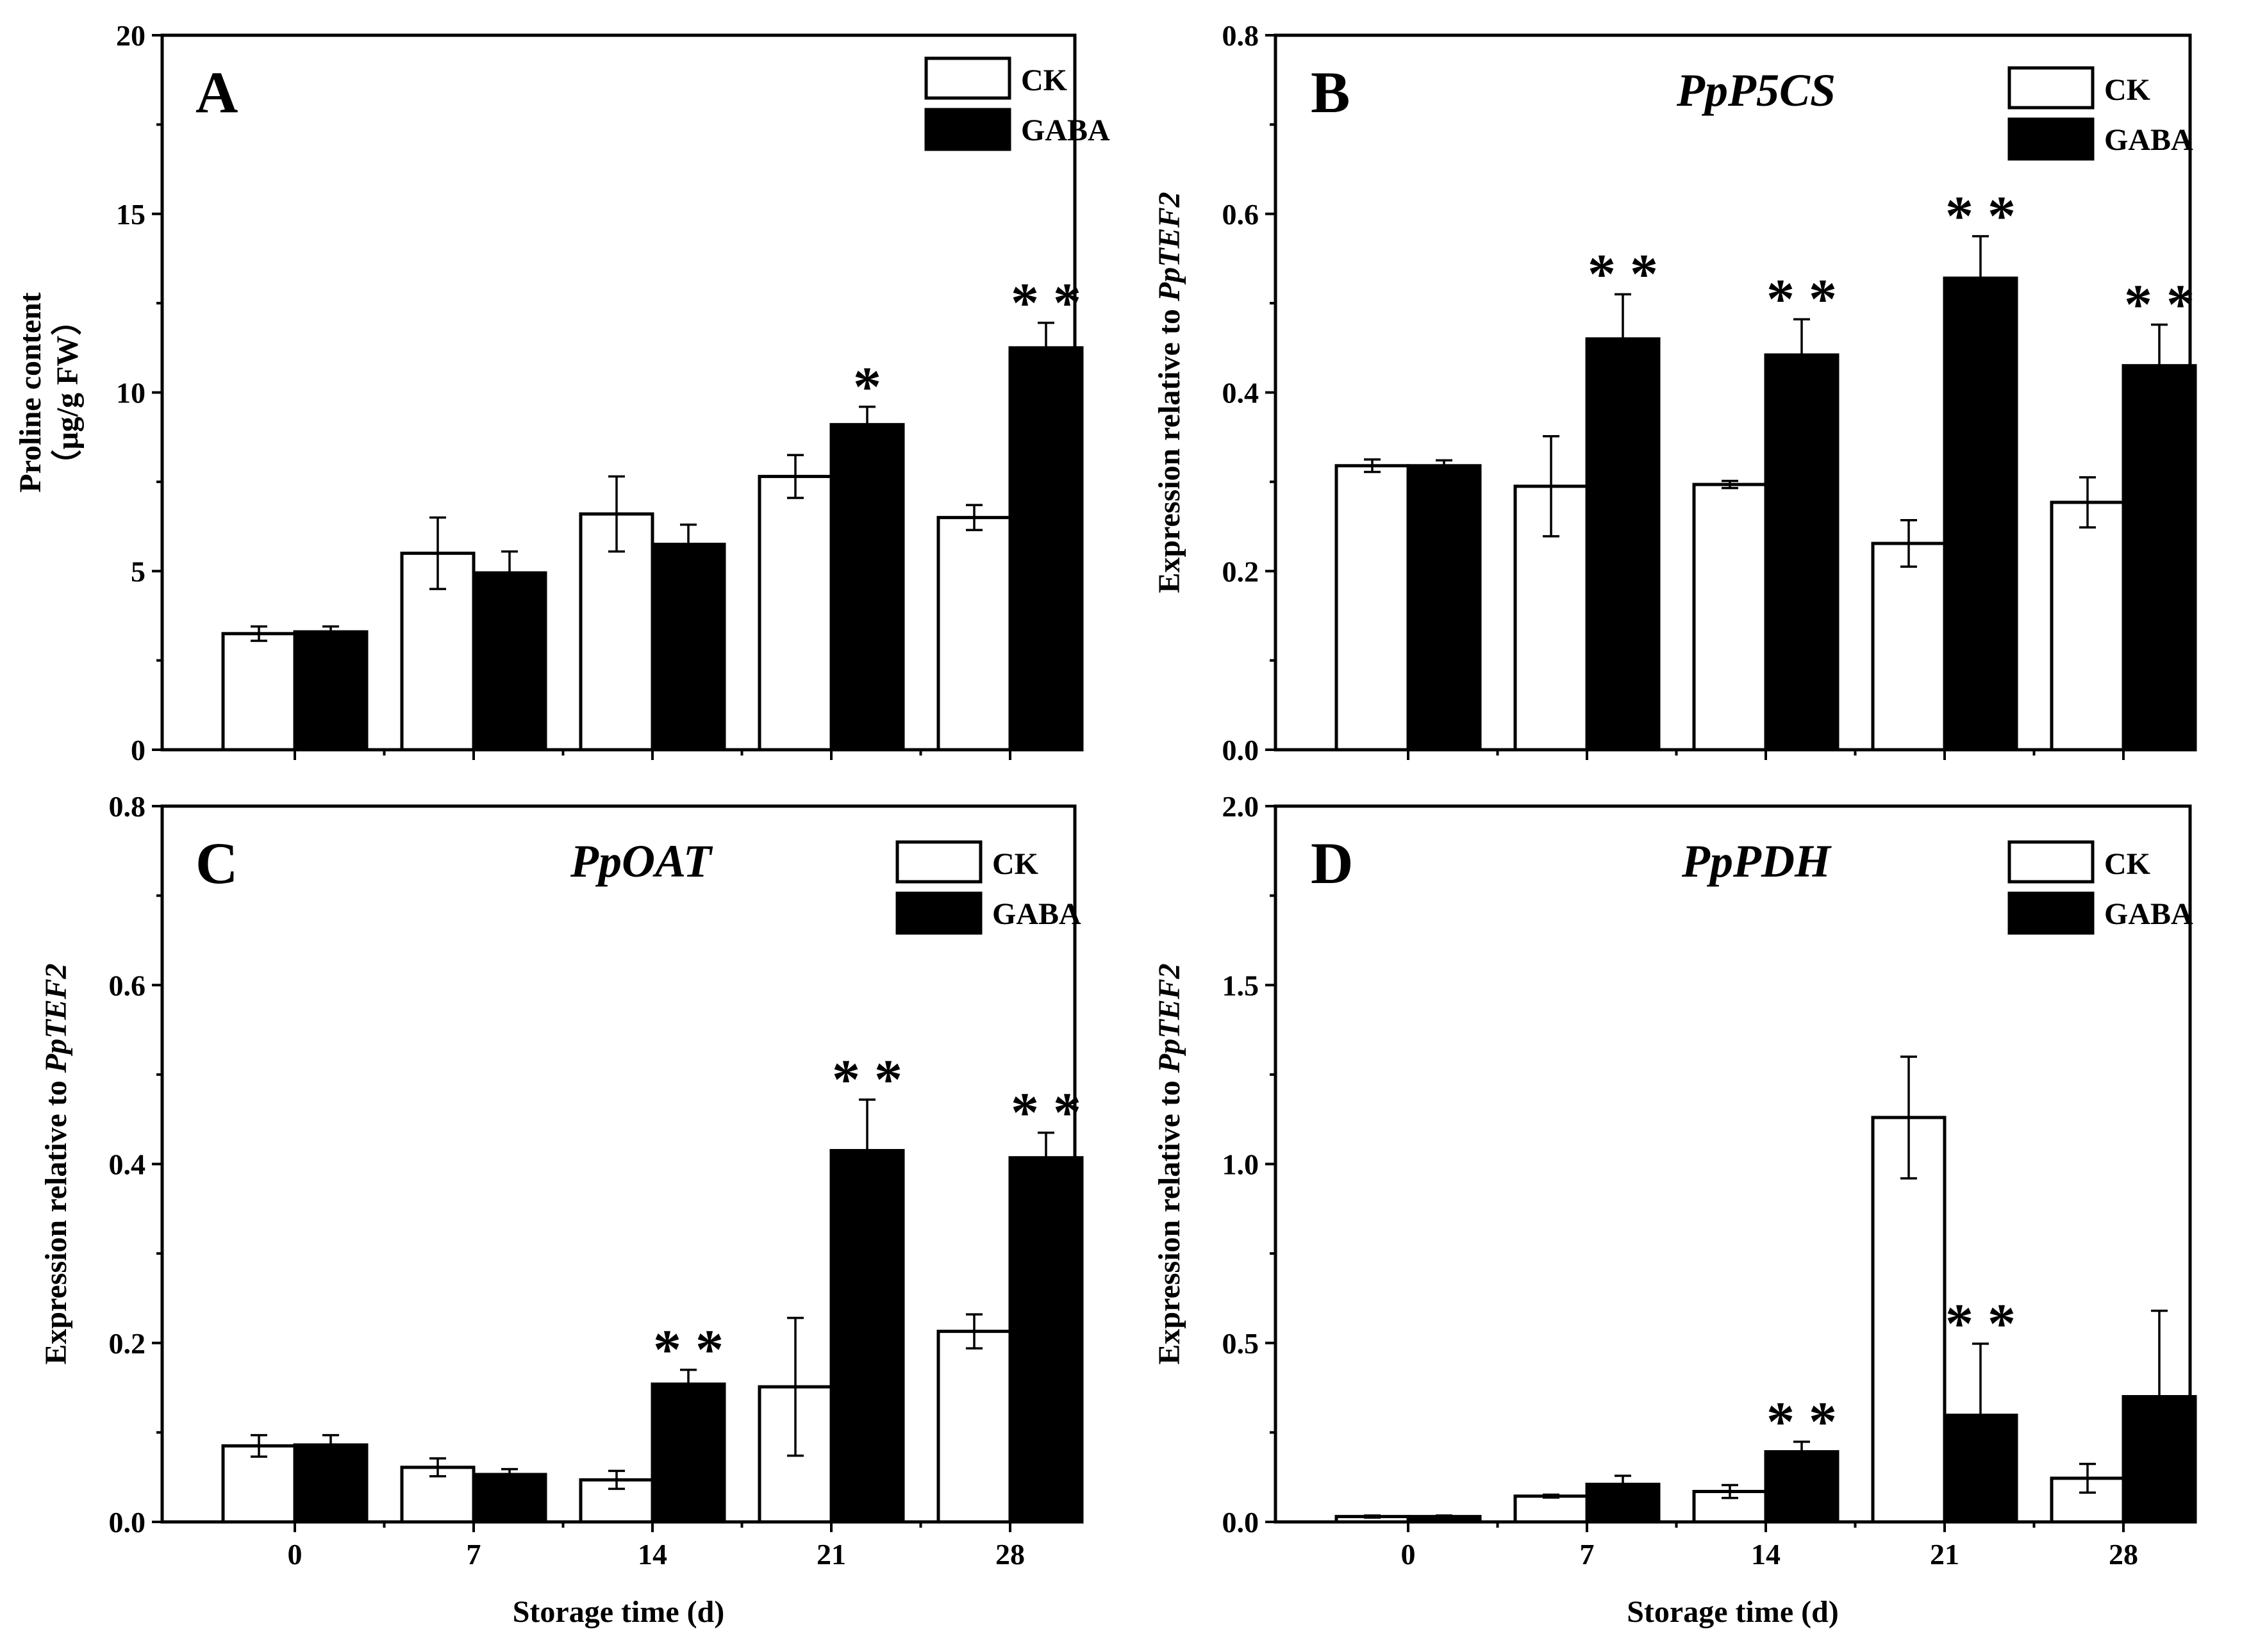 This screenshot has height=1652, width=2267. What do you see at coordinates (867, 387) in the screenshot?
I see `significance-mark: *` at bounding box center [867, 387].